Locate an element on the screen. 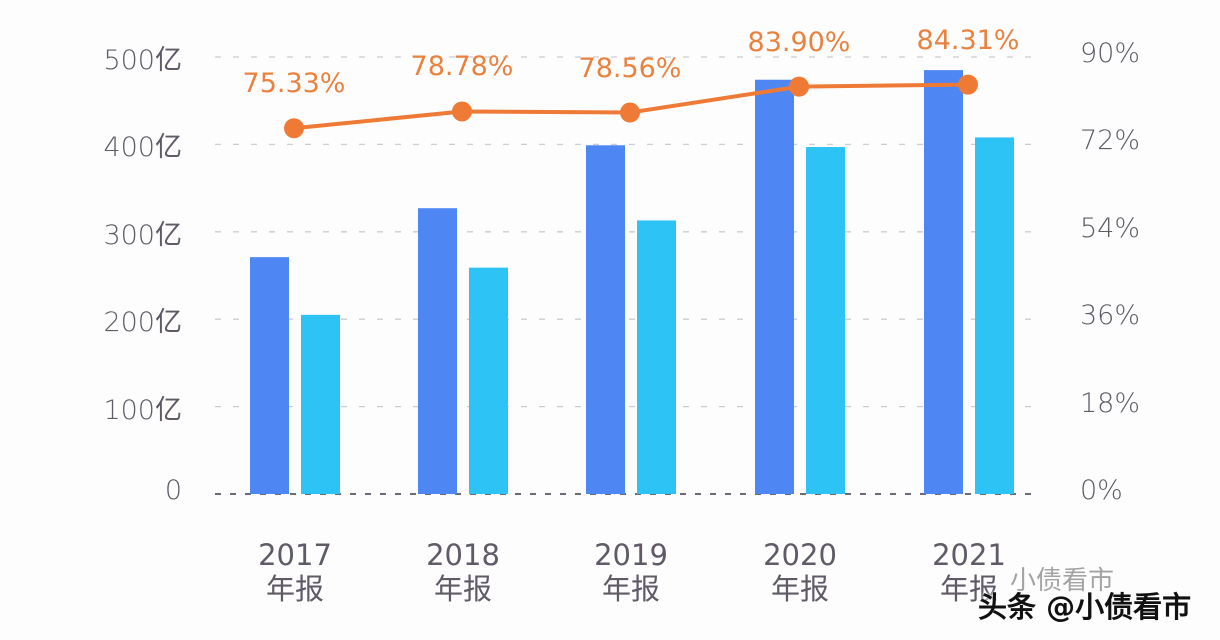 Image resolution: width=1220 pixels, height=640 pixels. right-axis-tick: 18% is located at coordinates (1110, 403).